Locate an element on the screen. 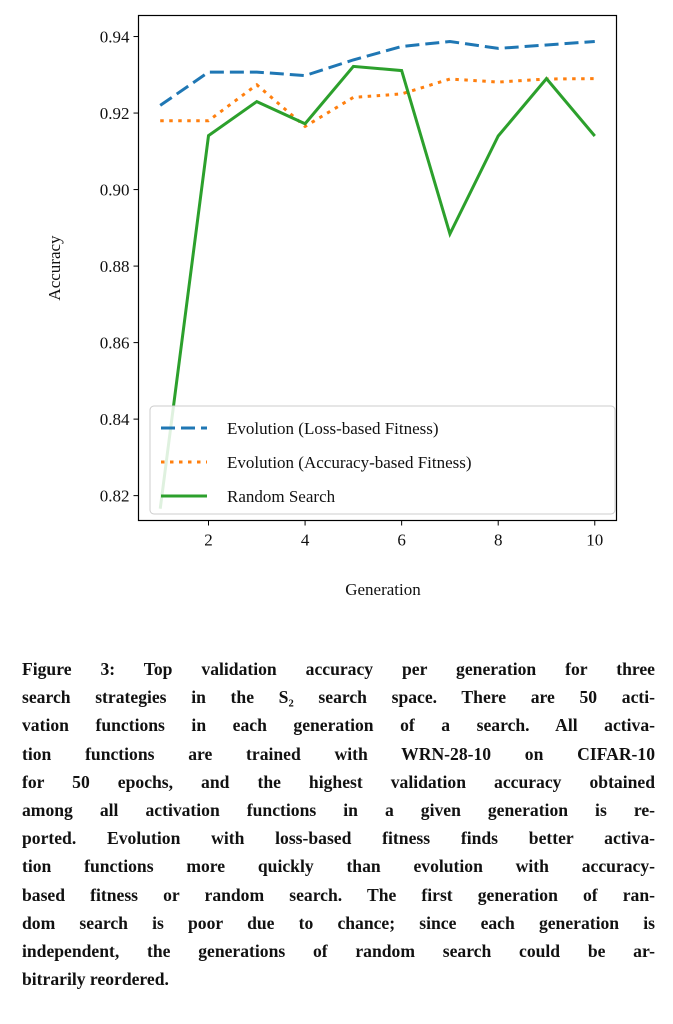  y-tick-label: 0.84 is located at coordinates (115, 419).